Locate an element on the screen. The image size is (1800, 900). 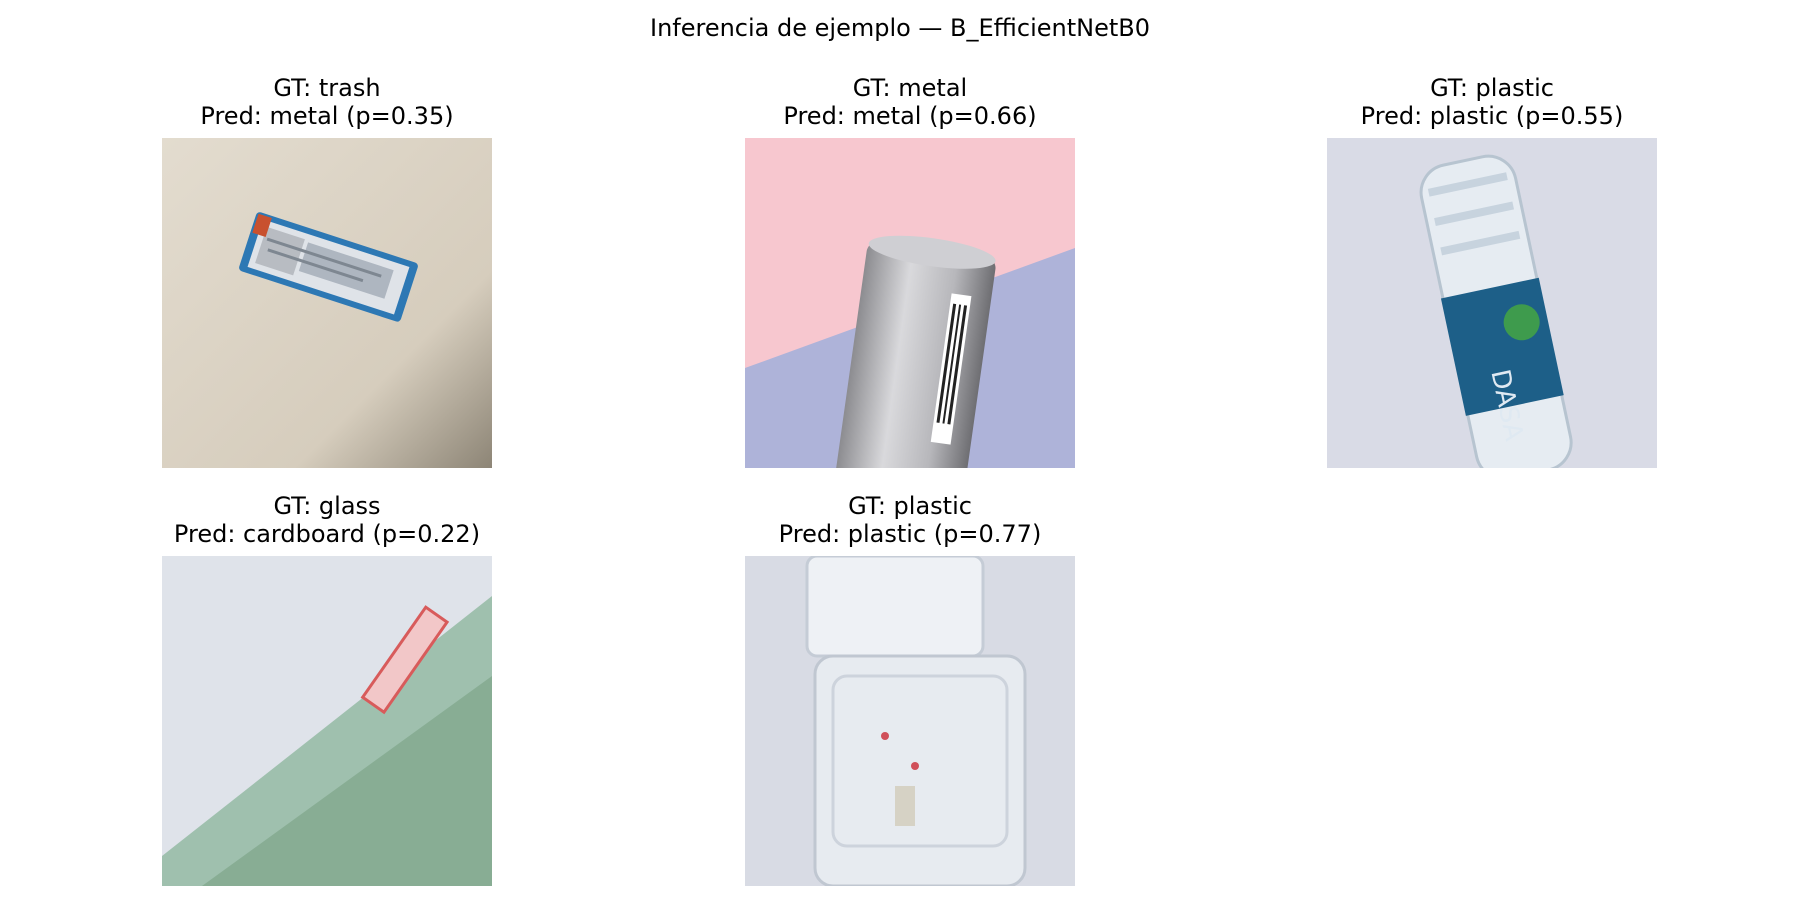
prediction-label: Pred: plastic (p=0.77) is located at coordinates (910, 534).